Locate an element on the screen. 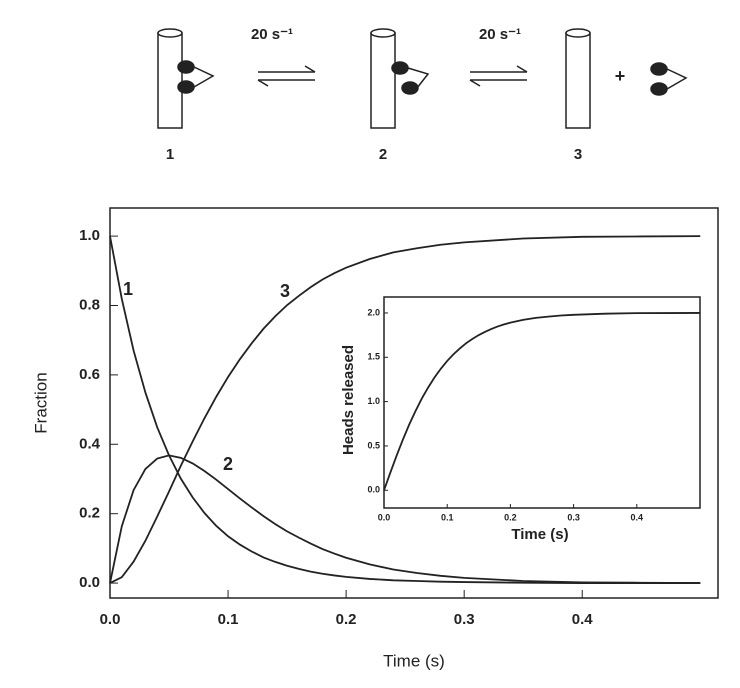 Image resolution: width=740 pixels, height=688 pixels. curve-label: 1 is located at coordinates (128, 289).